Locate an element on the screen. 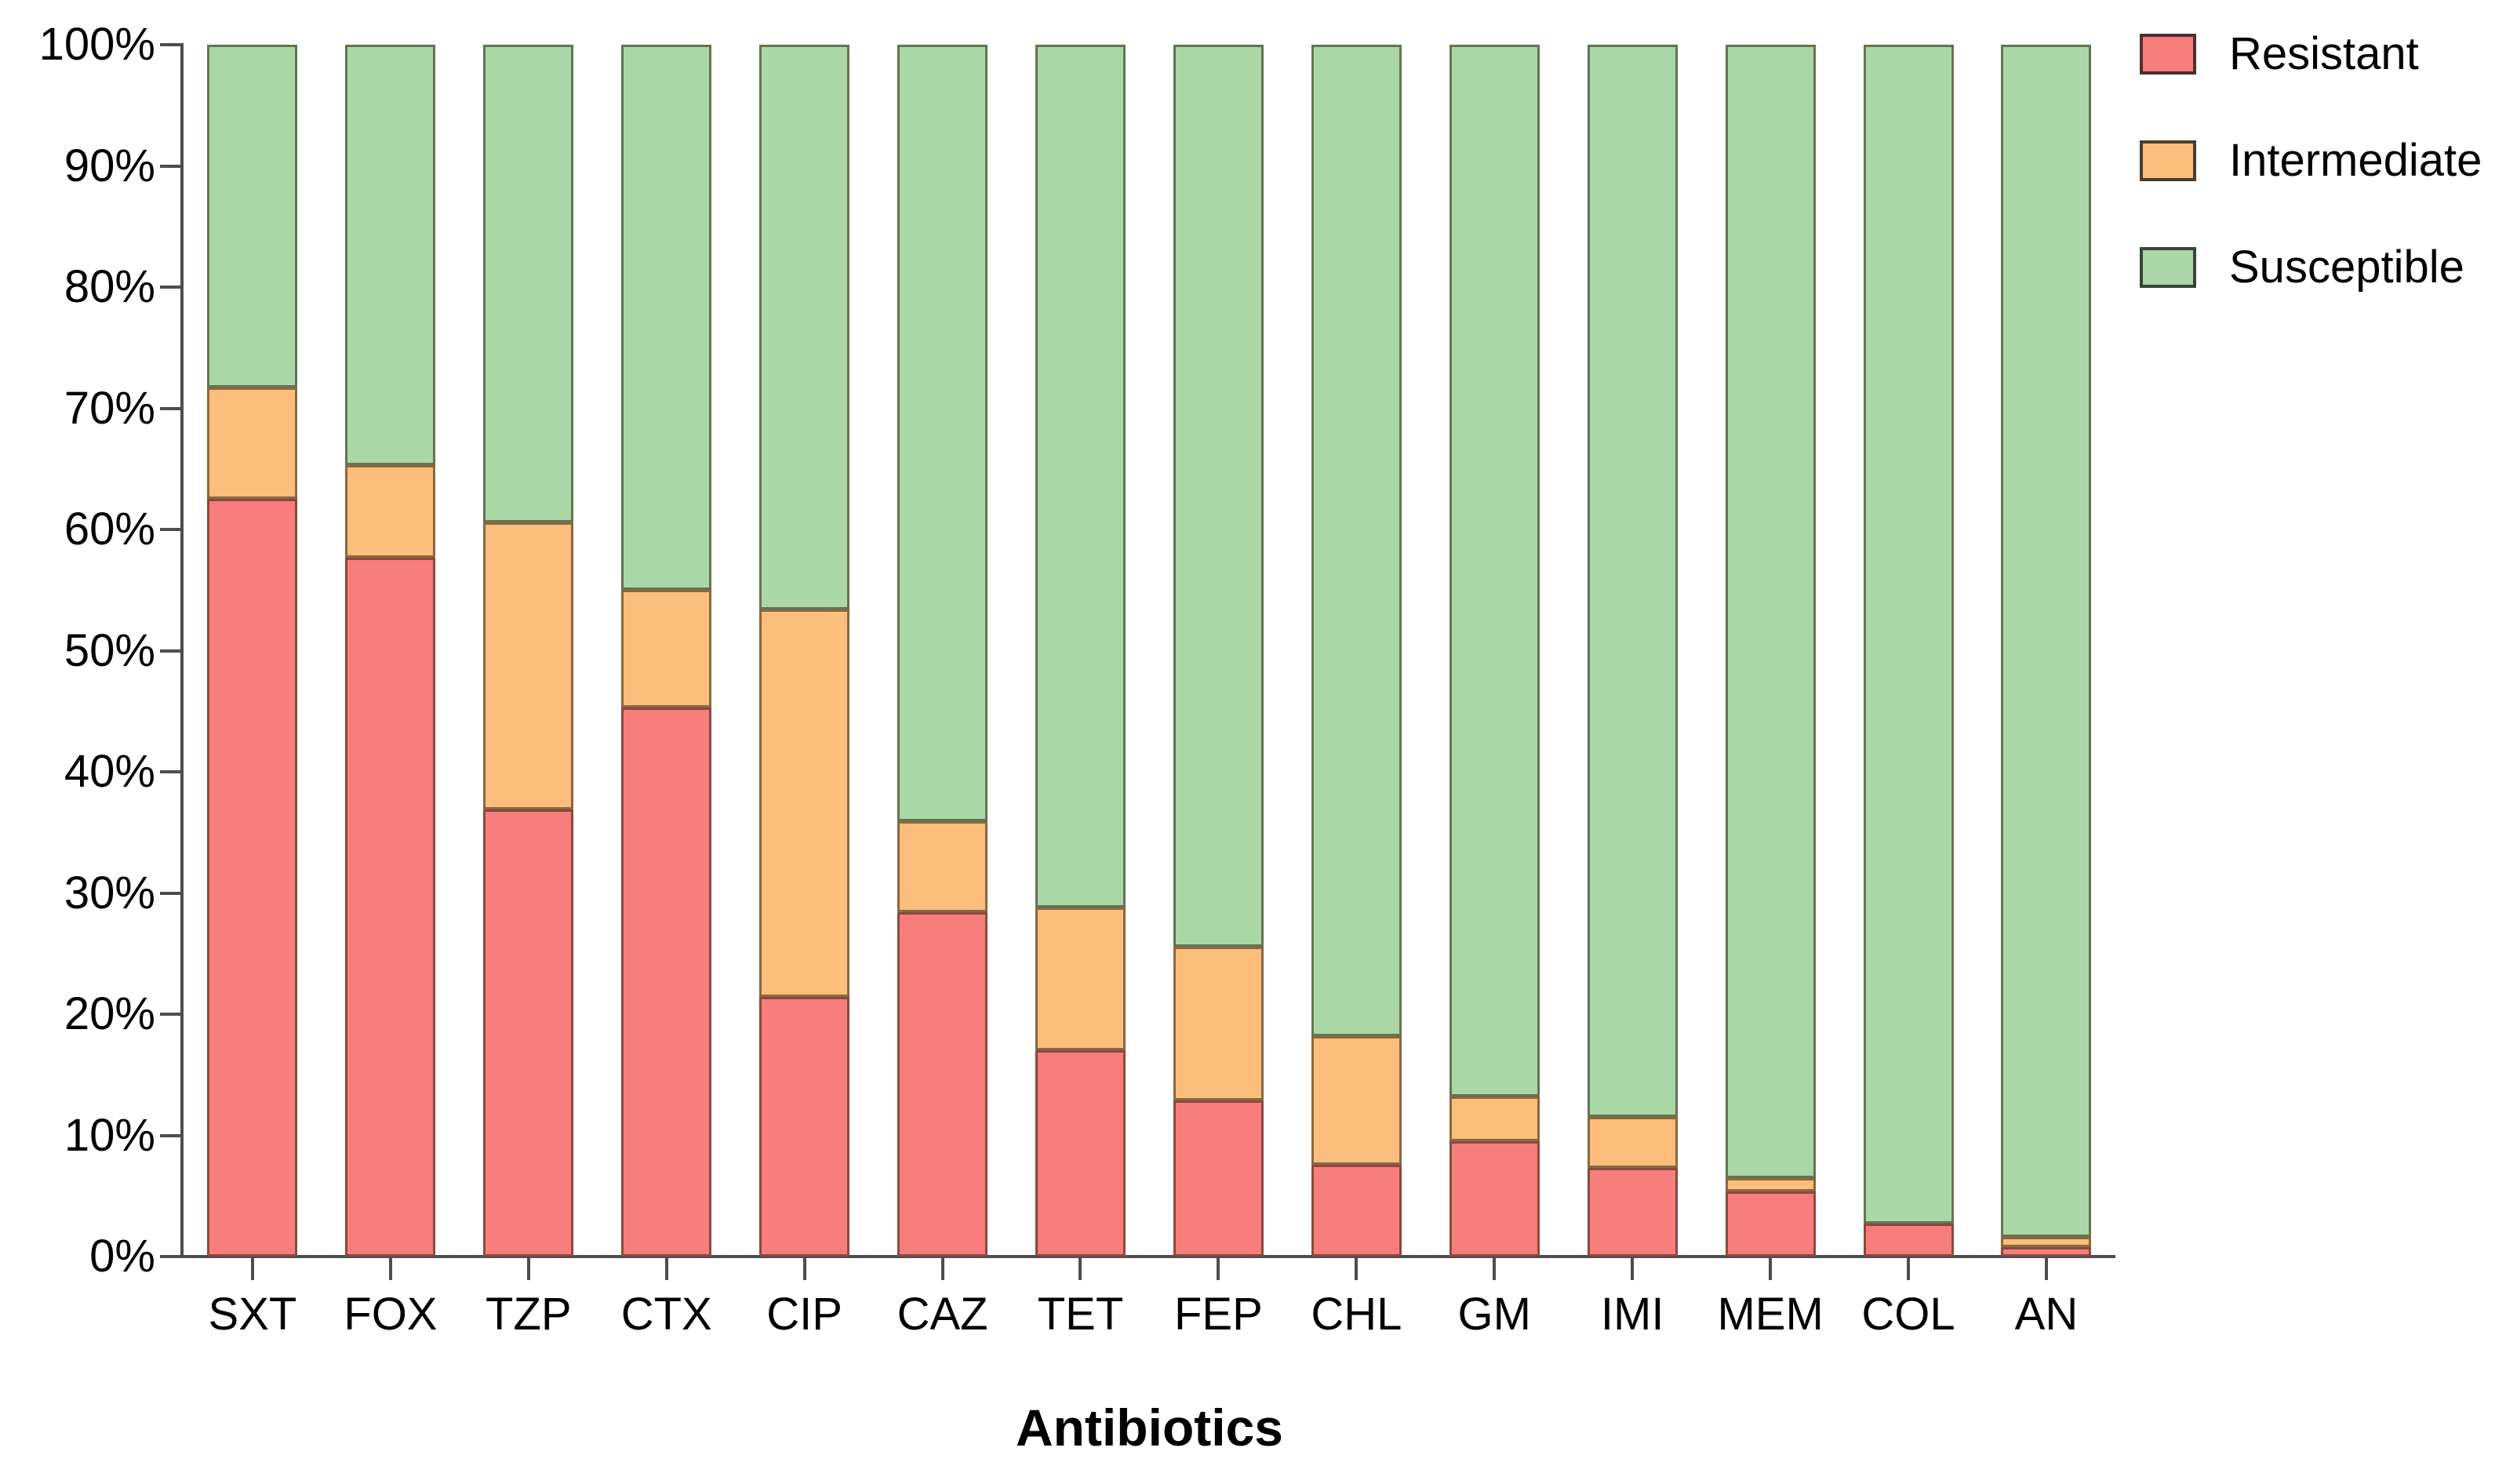 Image resolution: width=2517 pixels, height=1484 pixels. segment-CAZ-intermediate is located at coordinates (942, 867).